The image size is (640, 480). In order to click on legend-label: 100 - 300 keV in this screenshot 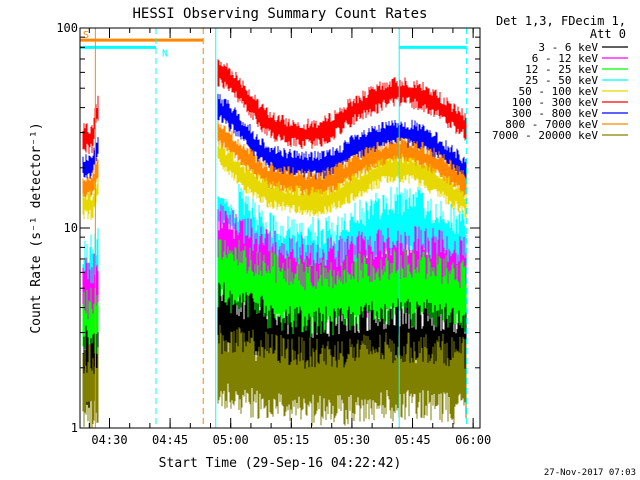, I will do `click(555, 102)`.